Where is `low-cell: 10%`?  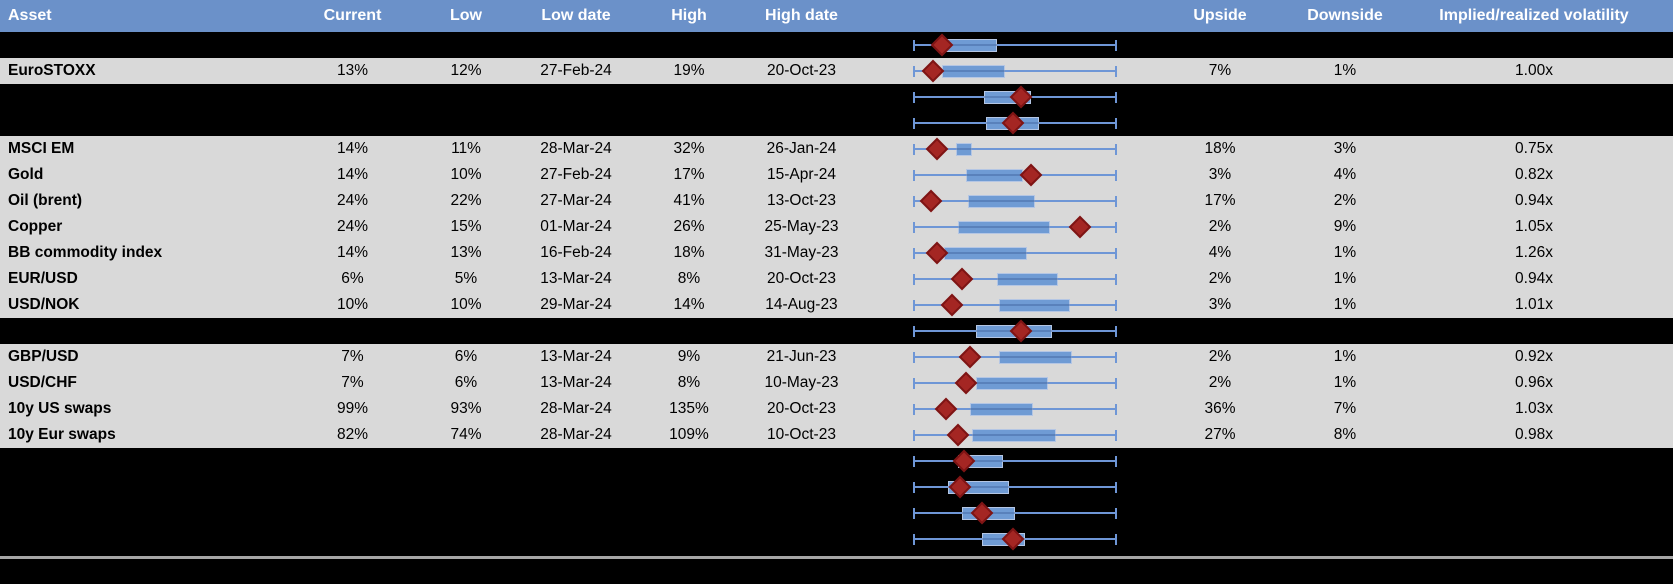 low-cell: 10% is located at coordinates (466, 174).